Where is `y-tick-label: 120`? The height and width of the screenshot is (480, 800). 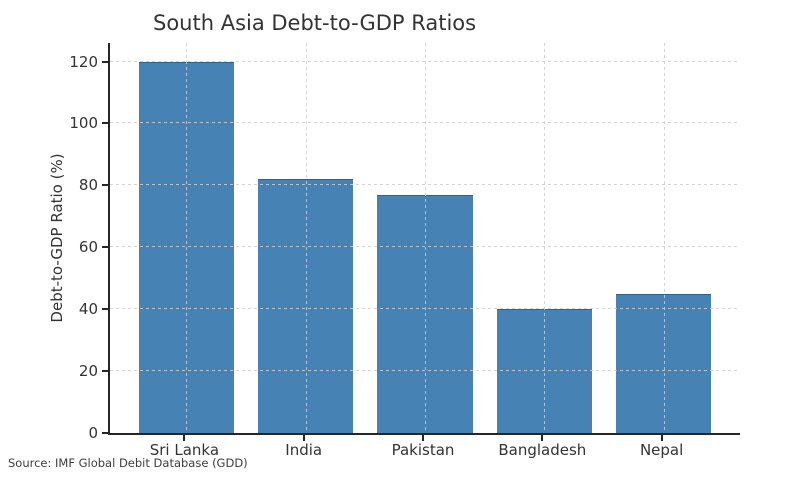 y-tick-label: 120 is located at coordinates (83, 61).